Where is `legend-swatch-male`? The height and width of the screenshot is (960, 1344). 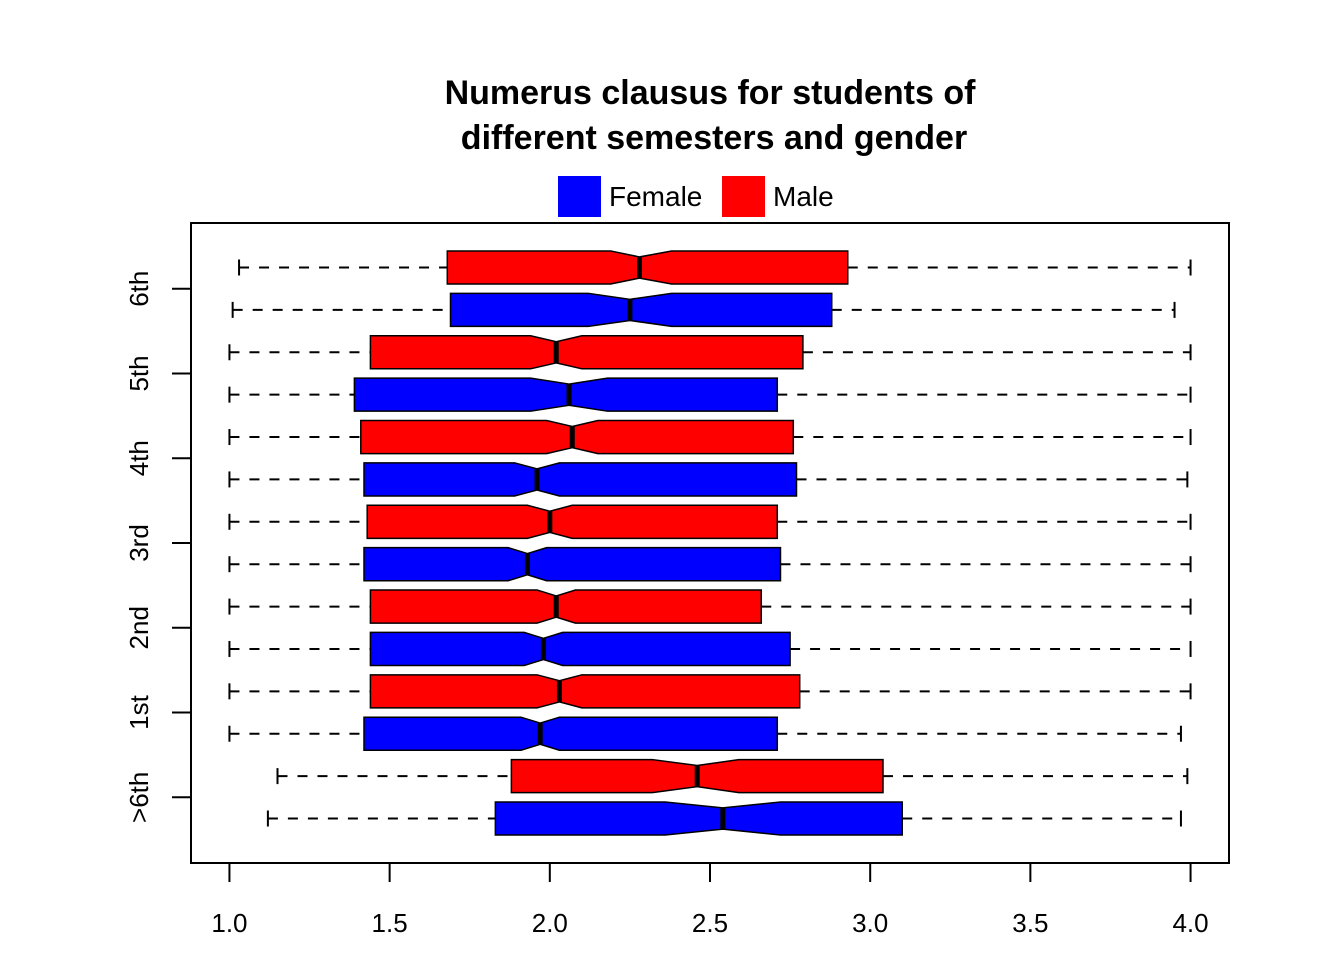
legend-swatch-male is located at coordinates (743, 196).